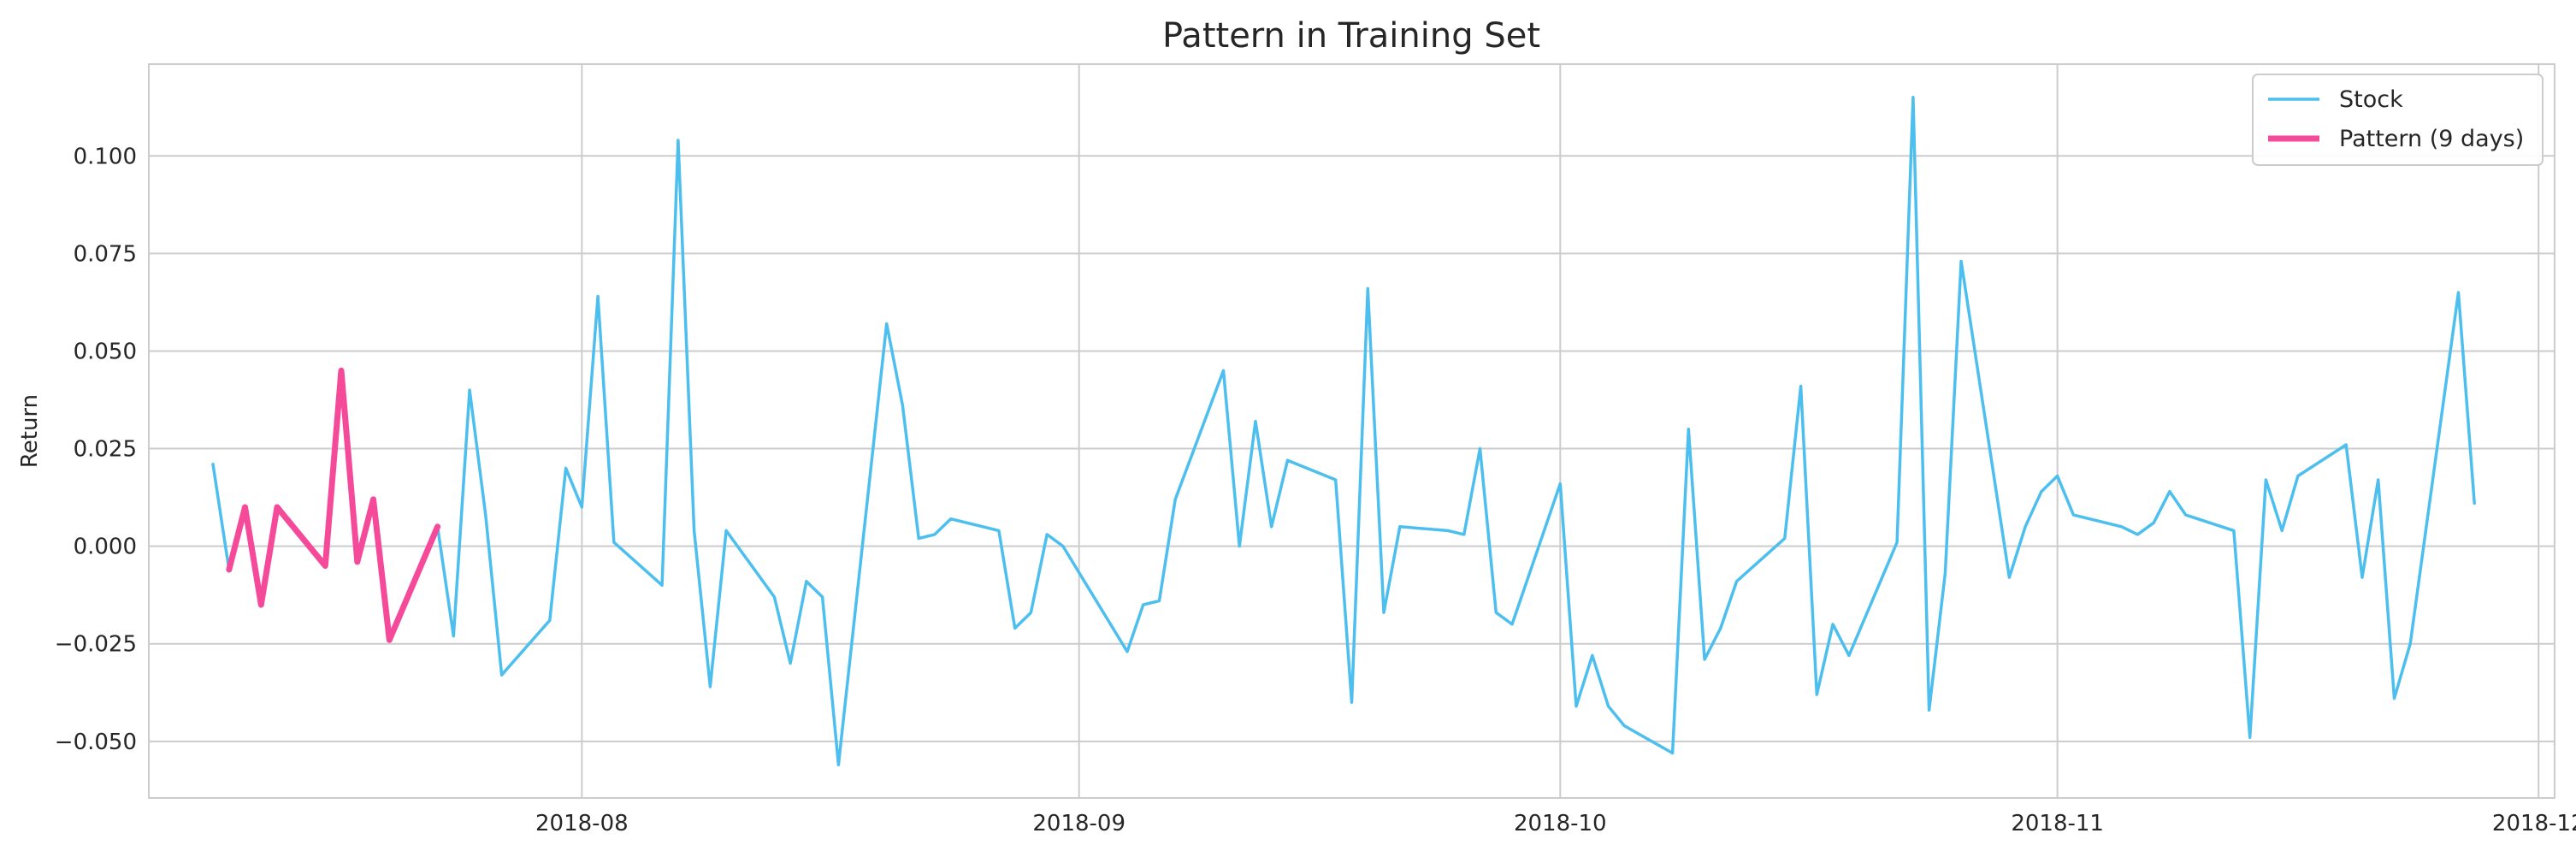  Describe the element at coordinates (105, 547) in the screenshot. I see `y-tick-label: 0.000` at that location.